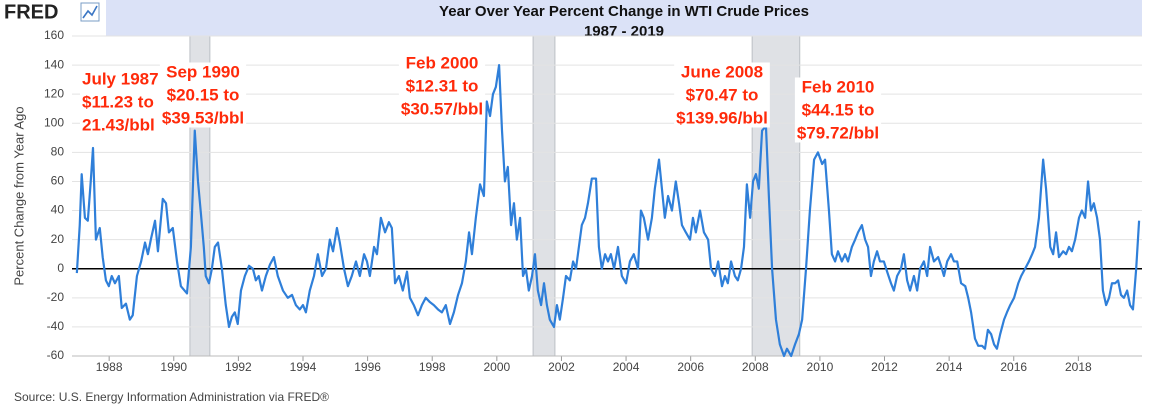 This screenshot has height=410, width=1154. What do you see at coordinates (109, 367) in the screenshot?
I see `x-tick-label: 1988` at bounding box center [109, 367].